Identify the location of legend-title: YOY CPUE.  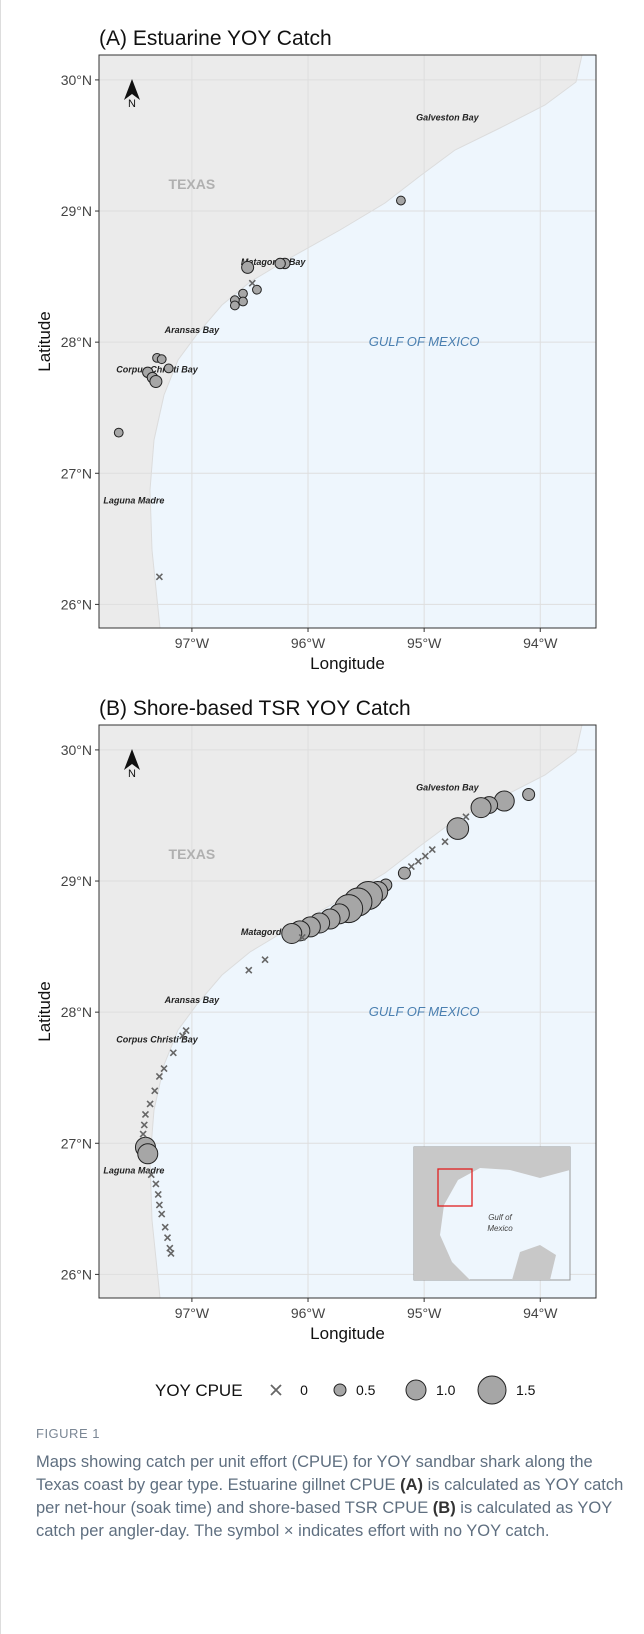
(199, 1390).